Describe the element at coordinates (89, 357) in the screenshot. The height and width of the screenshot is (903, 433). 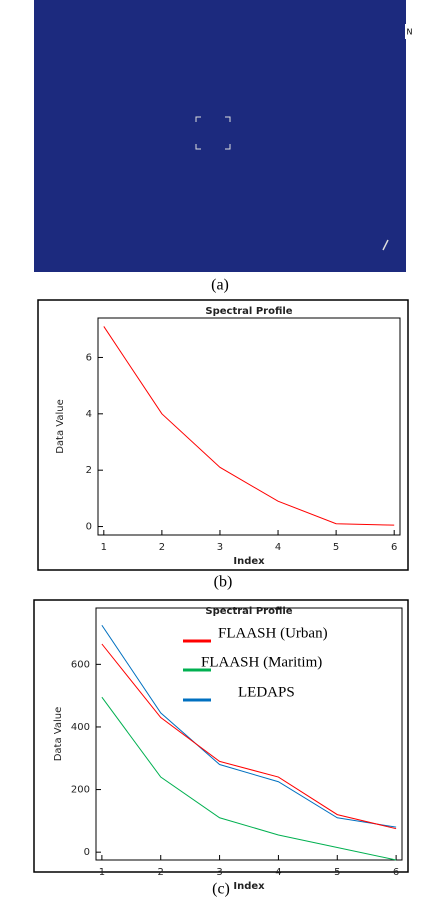
I see `y-tick-label: 6` at that location.